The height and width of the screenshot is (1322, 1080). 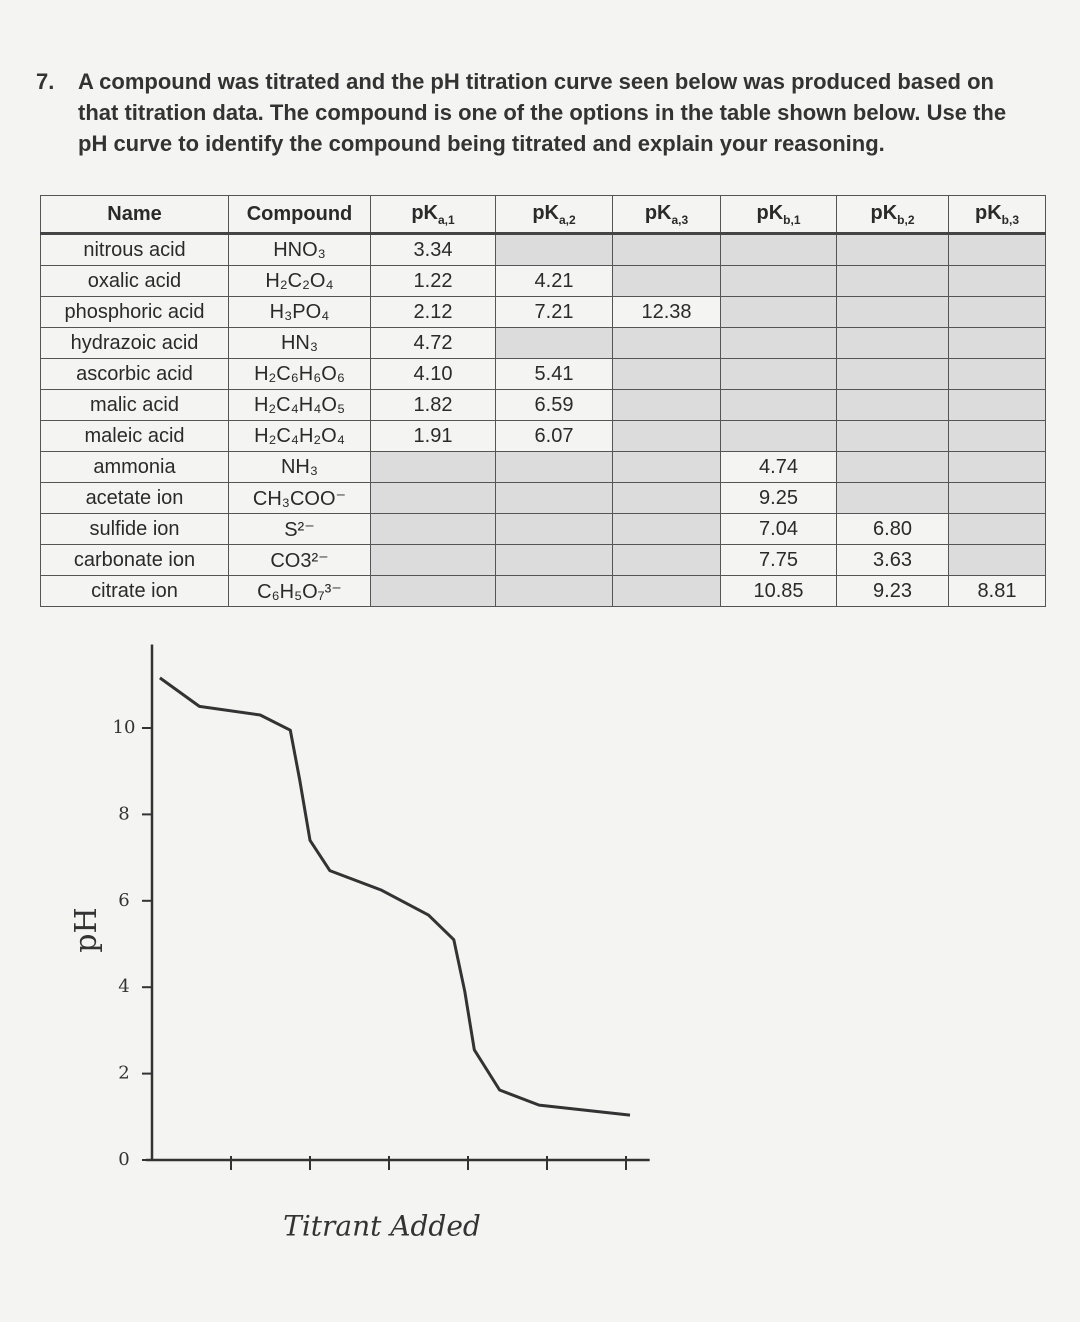 I want to click on table-row: ascorbic acid H₂C₆H₆O₆ 4.10 5.41, so click(x=543, y=374).